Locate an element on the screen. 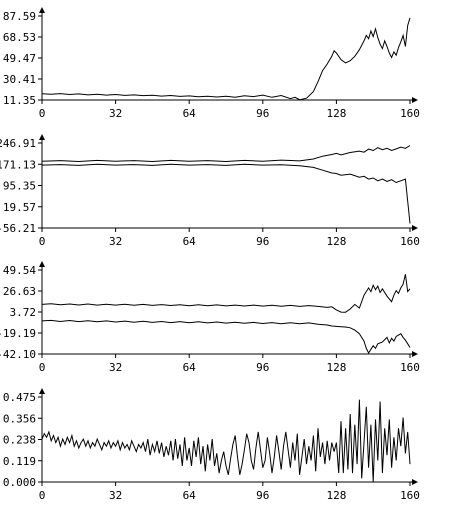  y-tick-label: 3.72 is located at coordinates (23, 312).